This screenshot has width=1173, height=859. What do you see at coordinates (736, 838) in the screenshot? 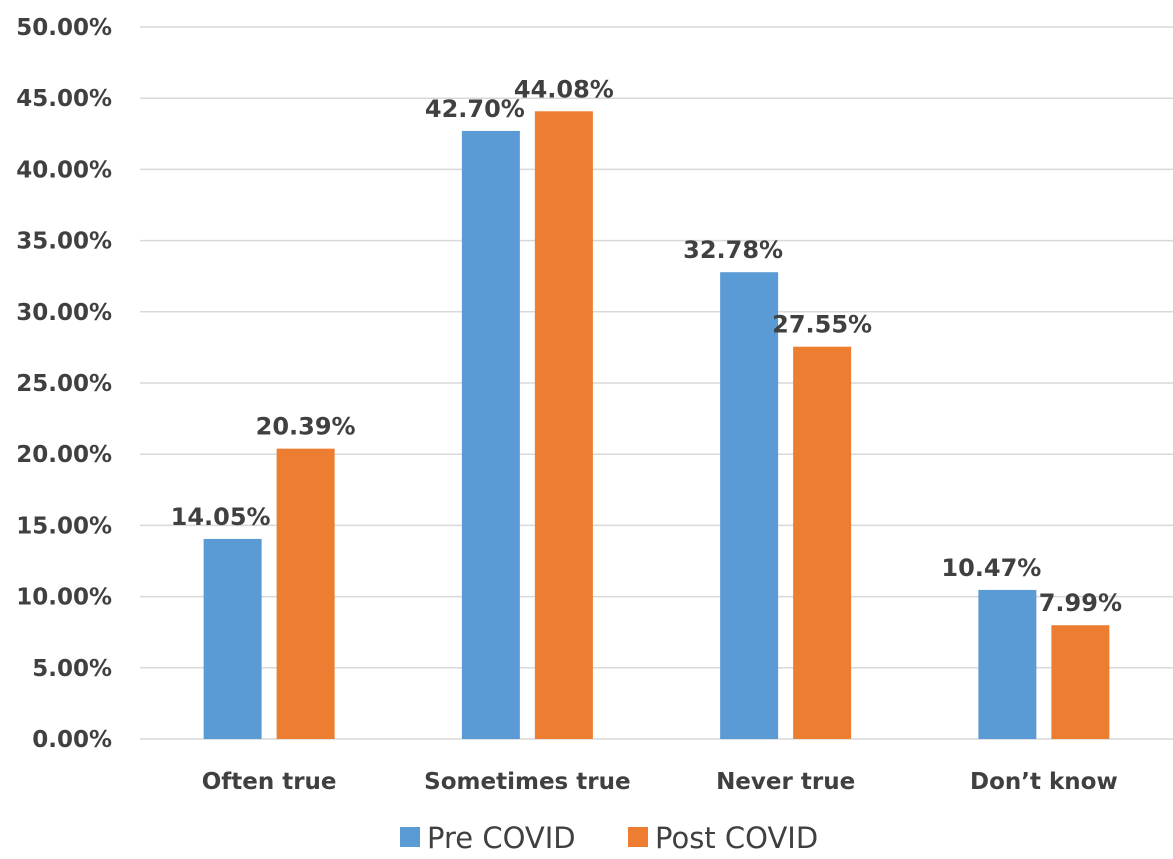
I see `legend-label: Post COVID` at bounding box center [736, 838].